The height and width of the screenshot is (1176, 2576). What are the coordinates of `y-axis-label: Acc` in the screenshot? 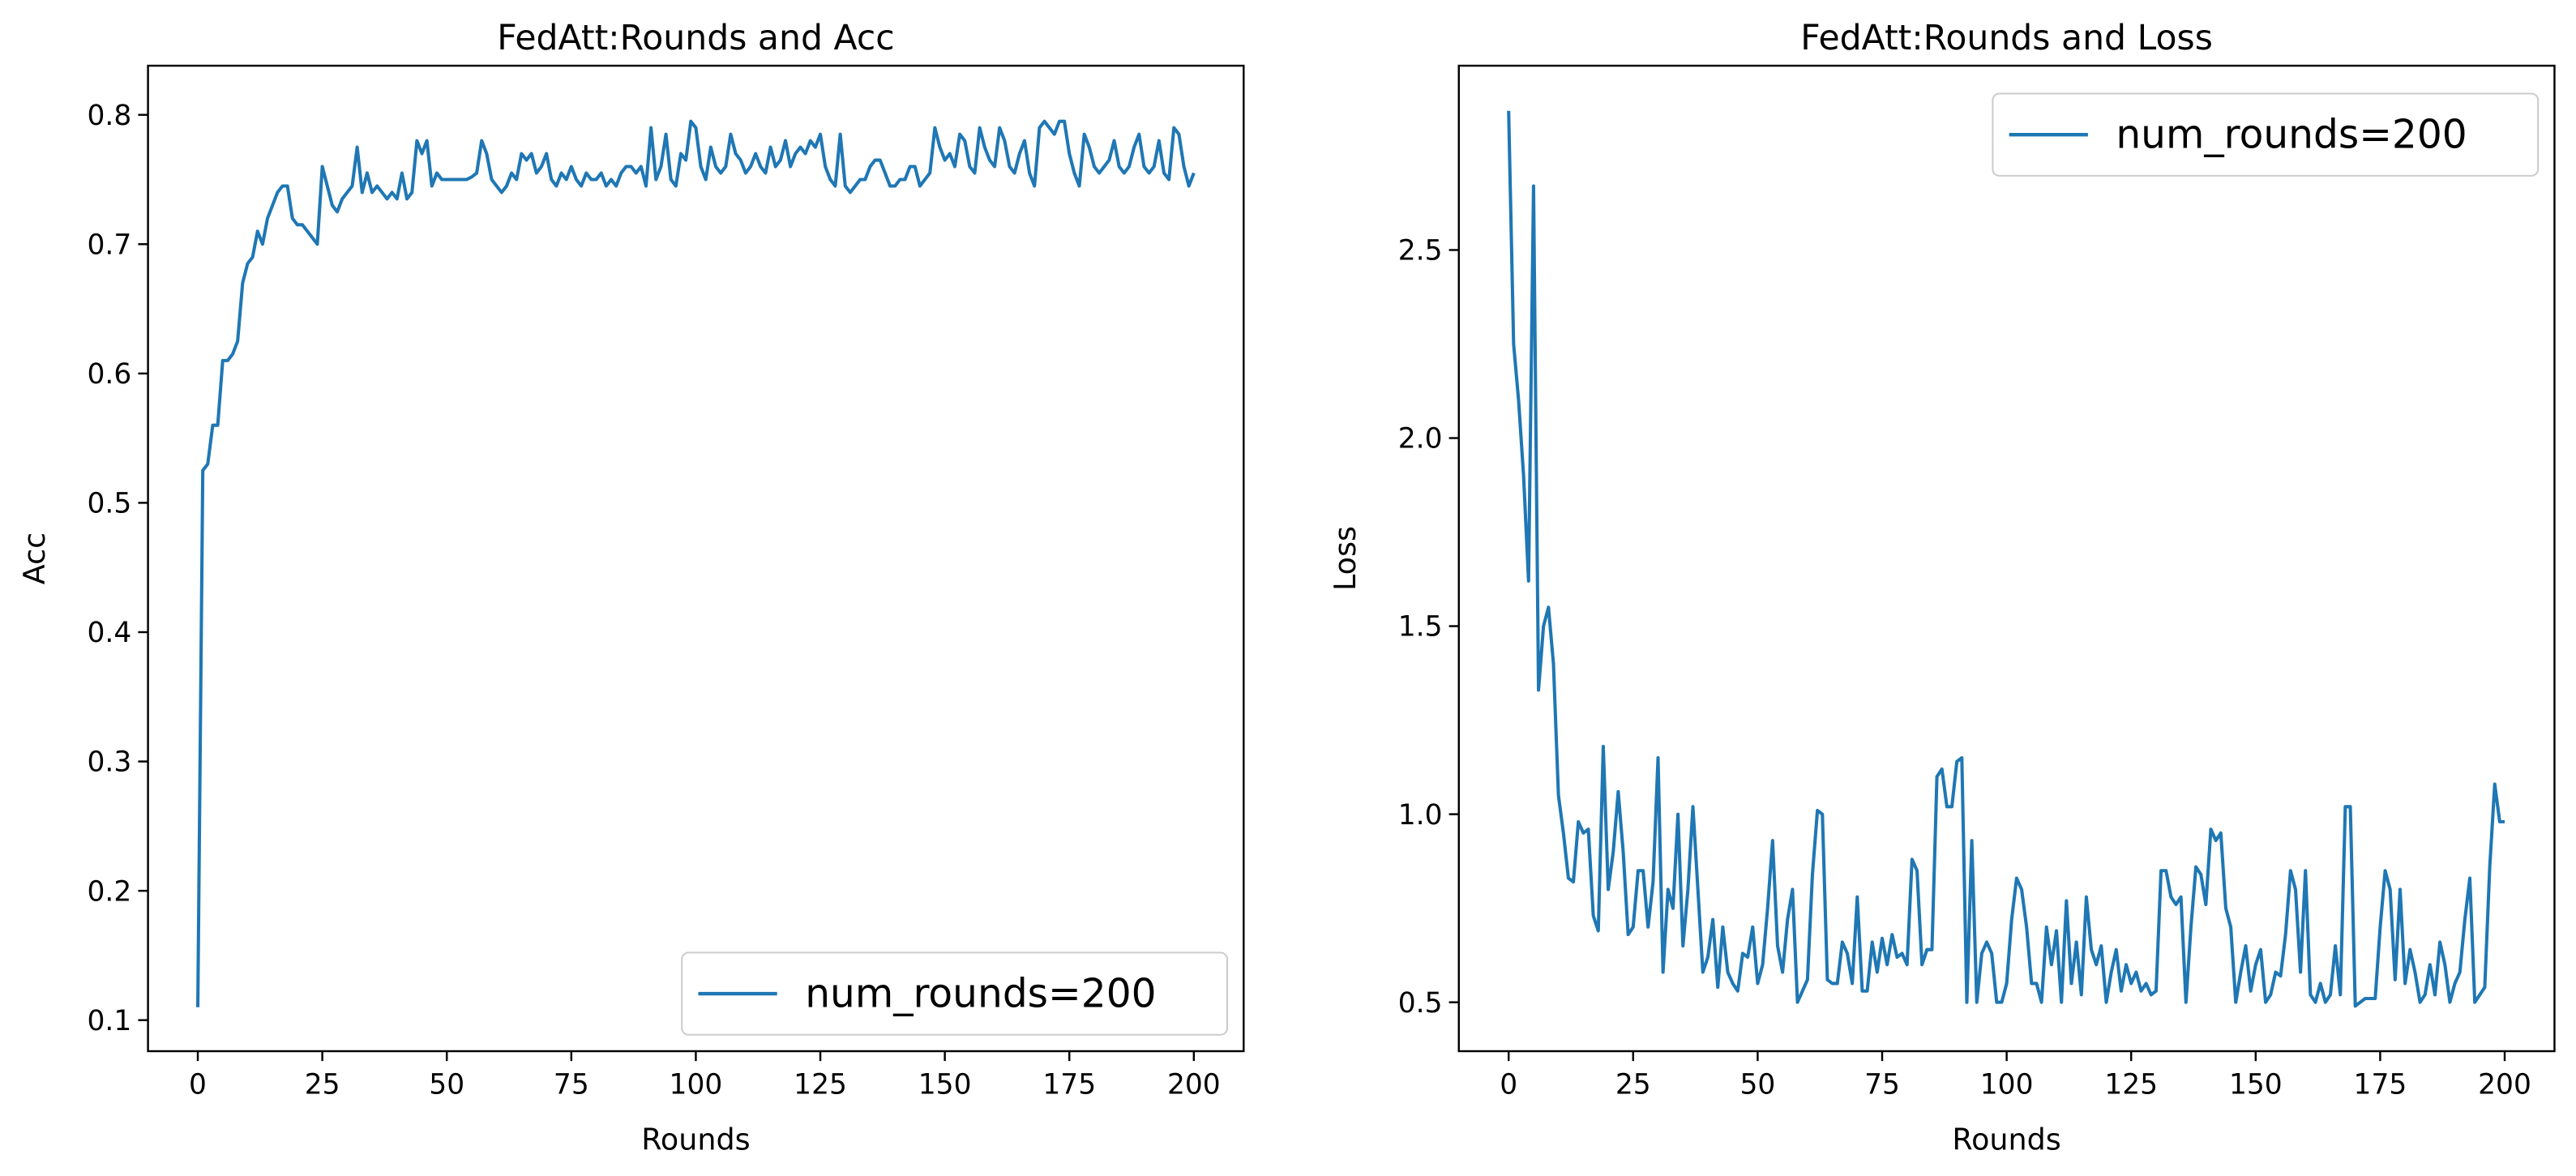 It's located at (34, 558).